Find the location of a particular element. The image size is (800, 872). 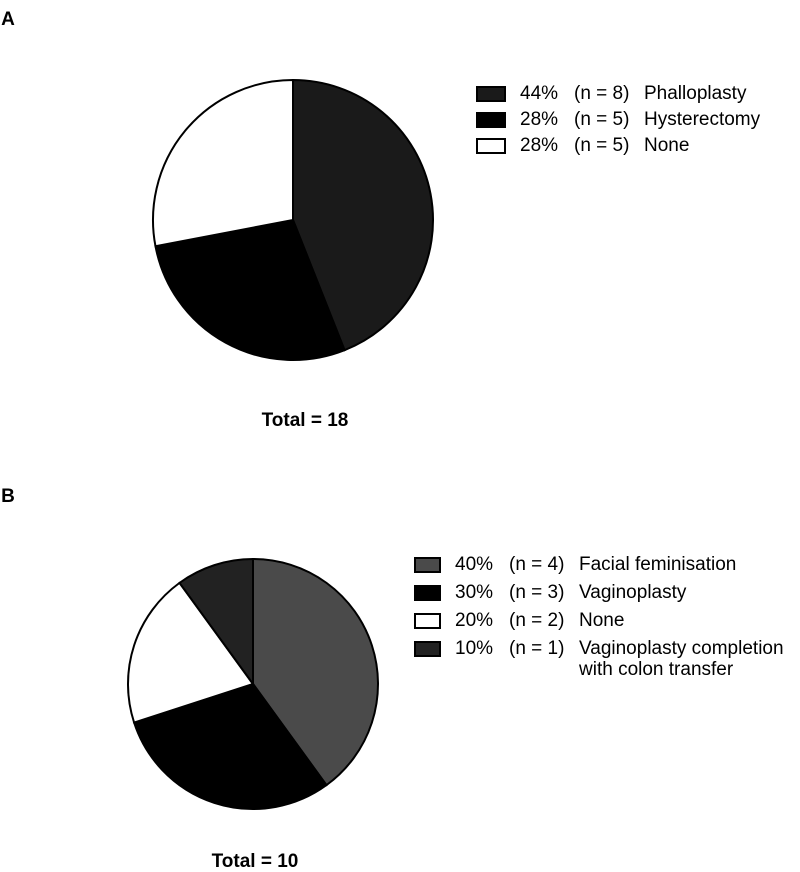

legend-percent: 30% is located at coordinates (474, 592).